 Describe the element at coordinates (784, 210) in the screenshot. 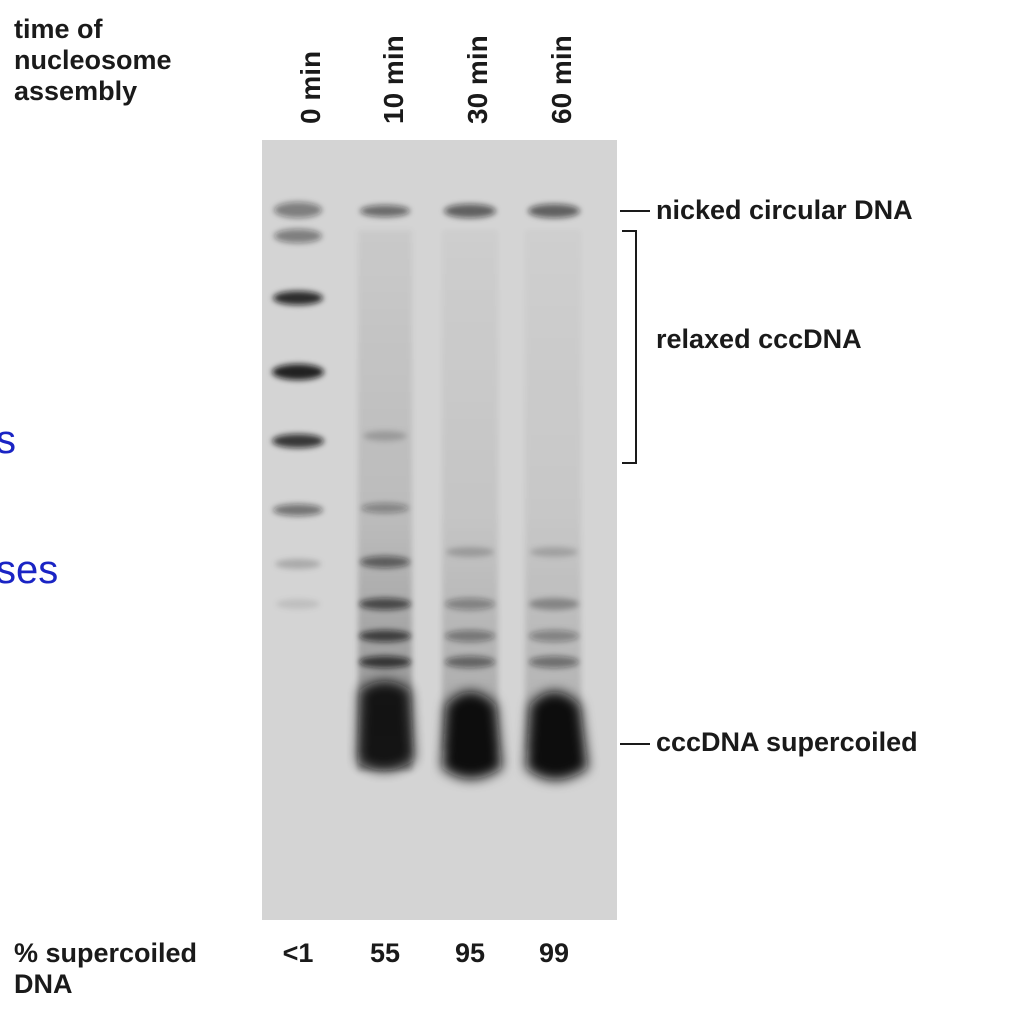

I see `label-nicked-circular: nicked circular DNA` at that location.